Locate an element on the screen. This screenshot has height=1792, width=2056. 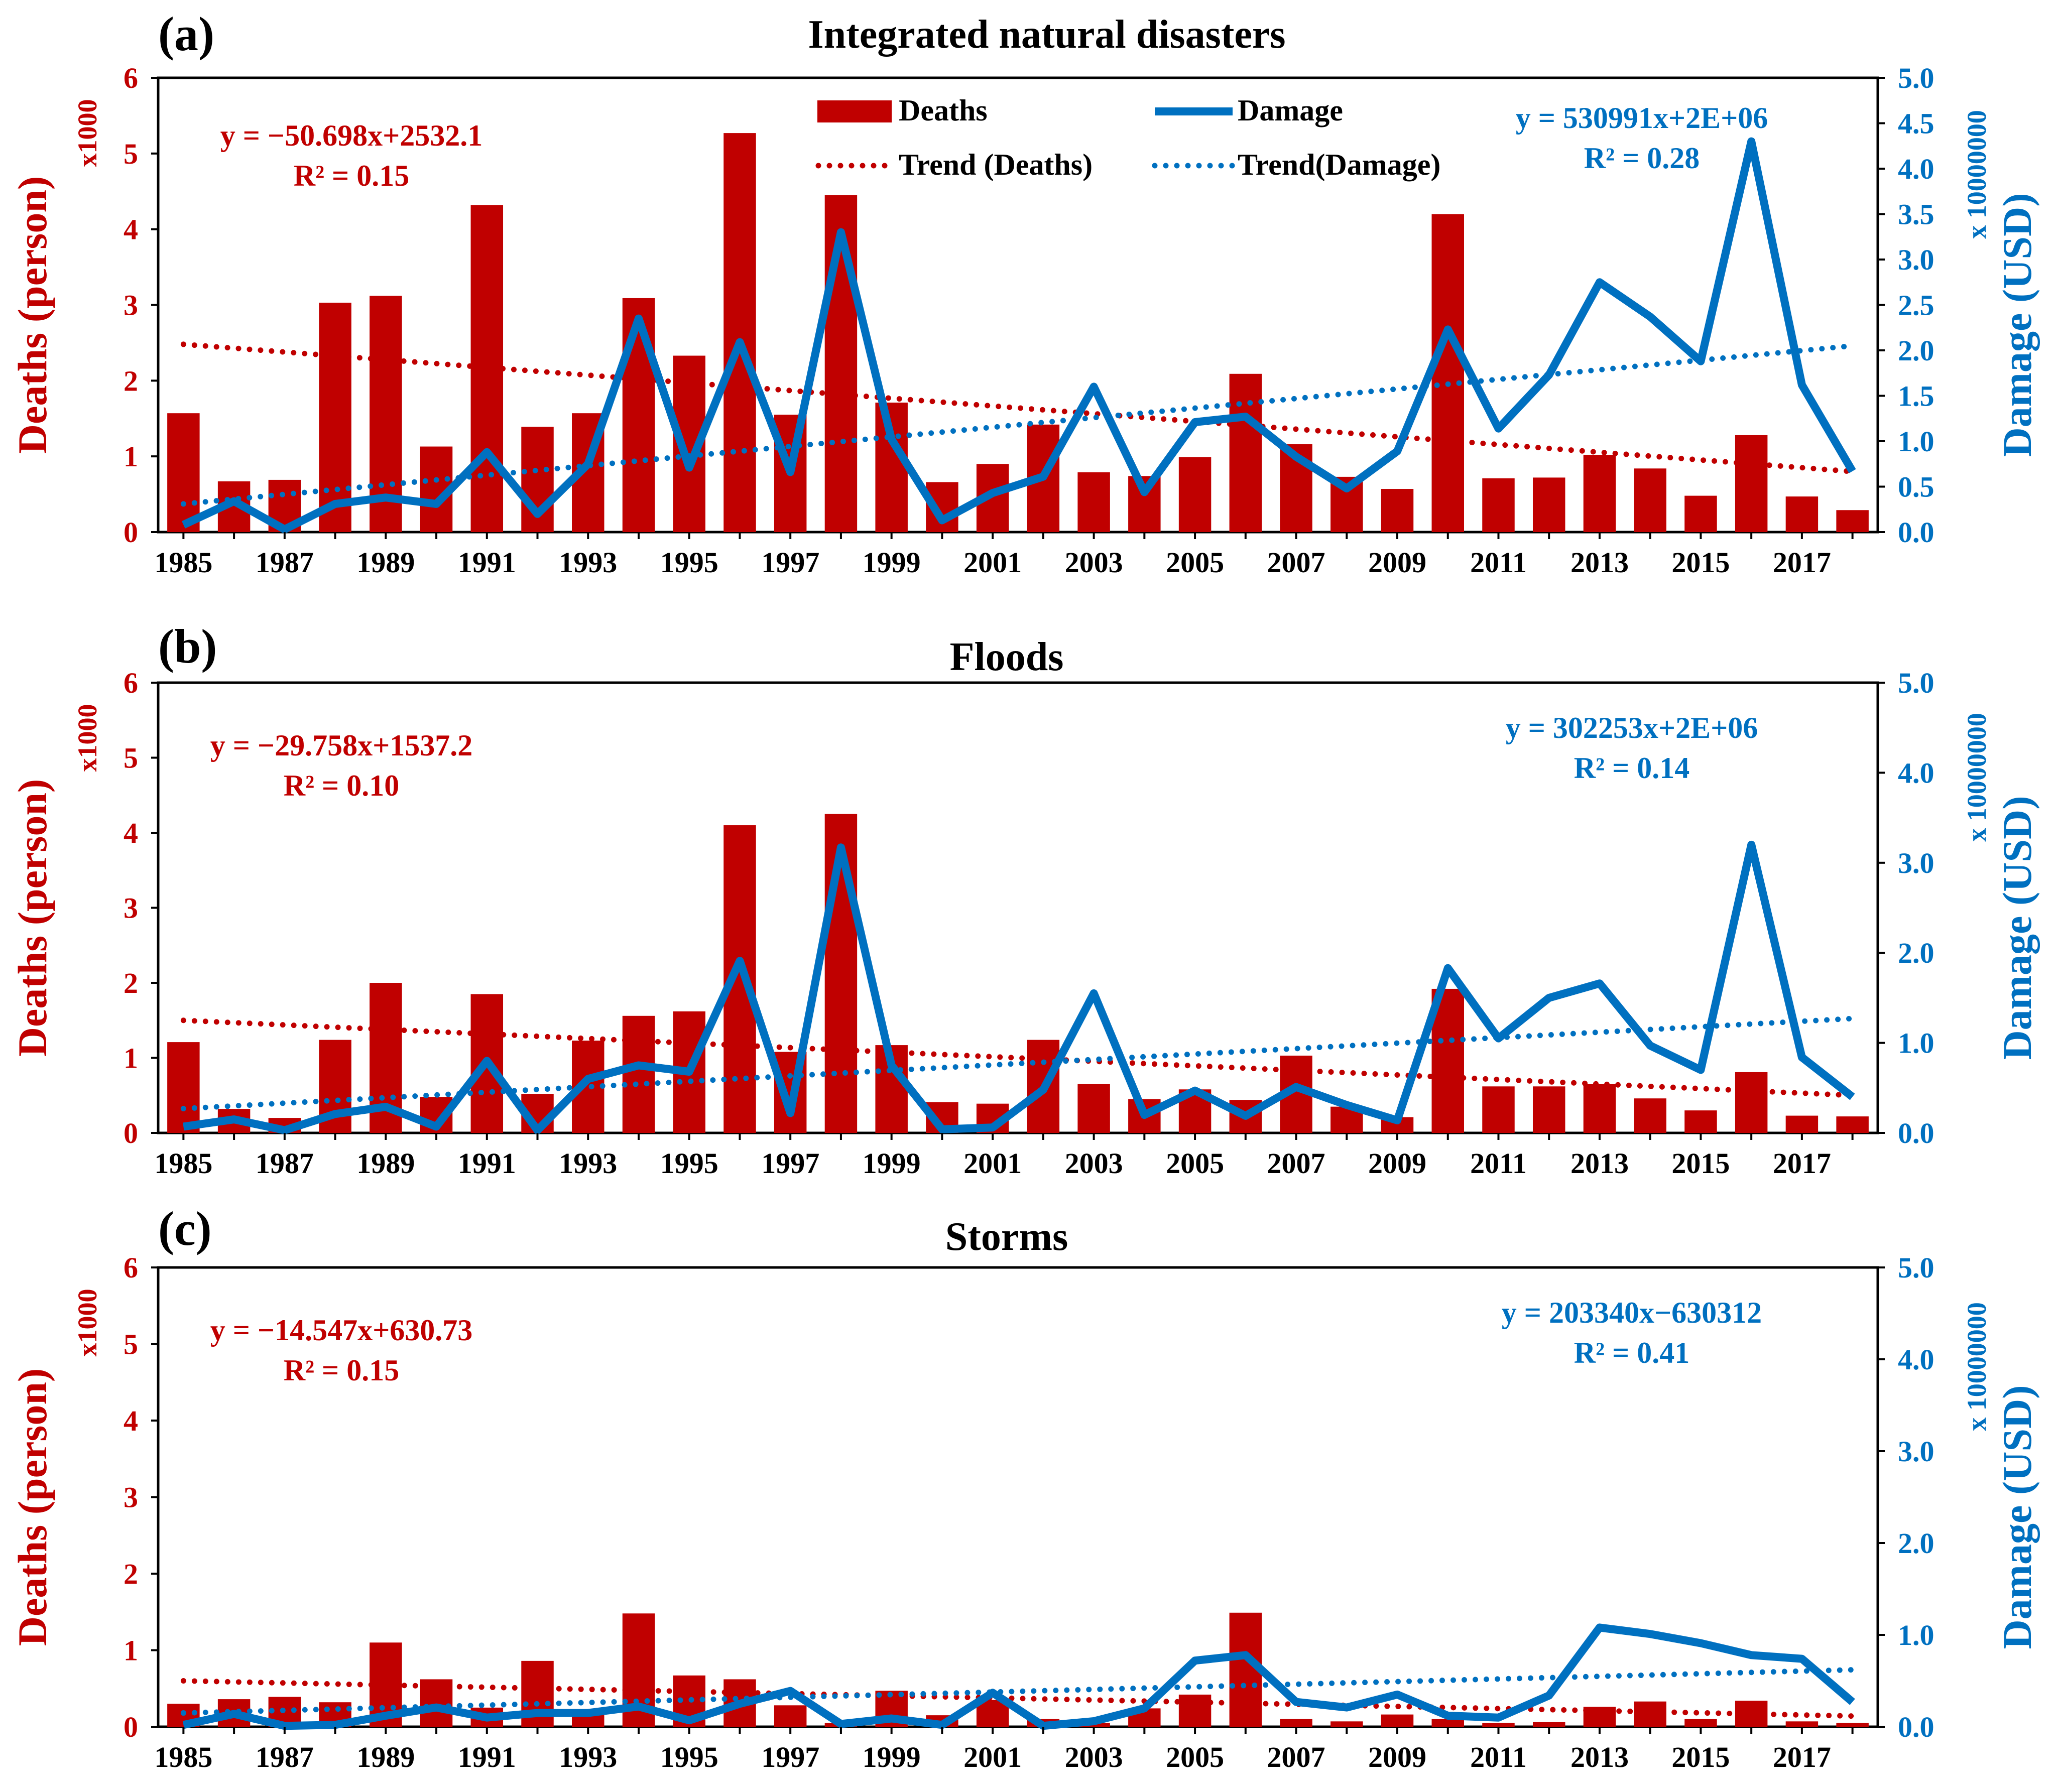
y-right-tick-label: 4.5 is located at coordinates (1916, 123).